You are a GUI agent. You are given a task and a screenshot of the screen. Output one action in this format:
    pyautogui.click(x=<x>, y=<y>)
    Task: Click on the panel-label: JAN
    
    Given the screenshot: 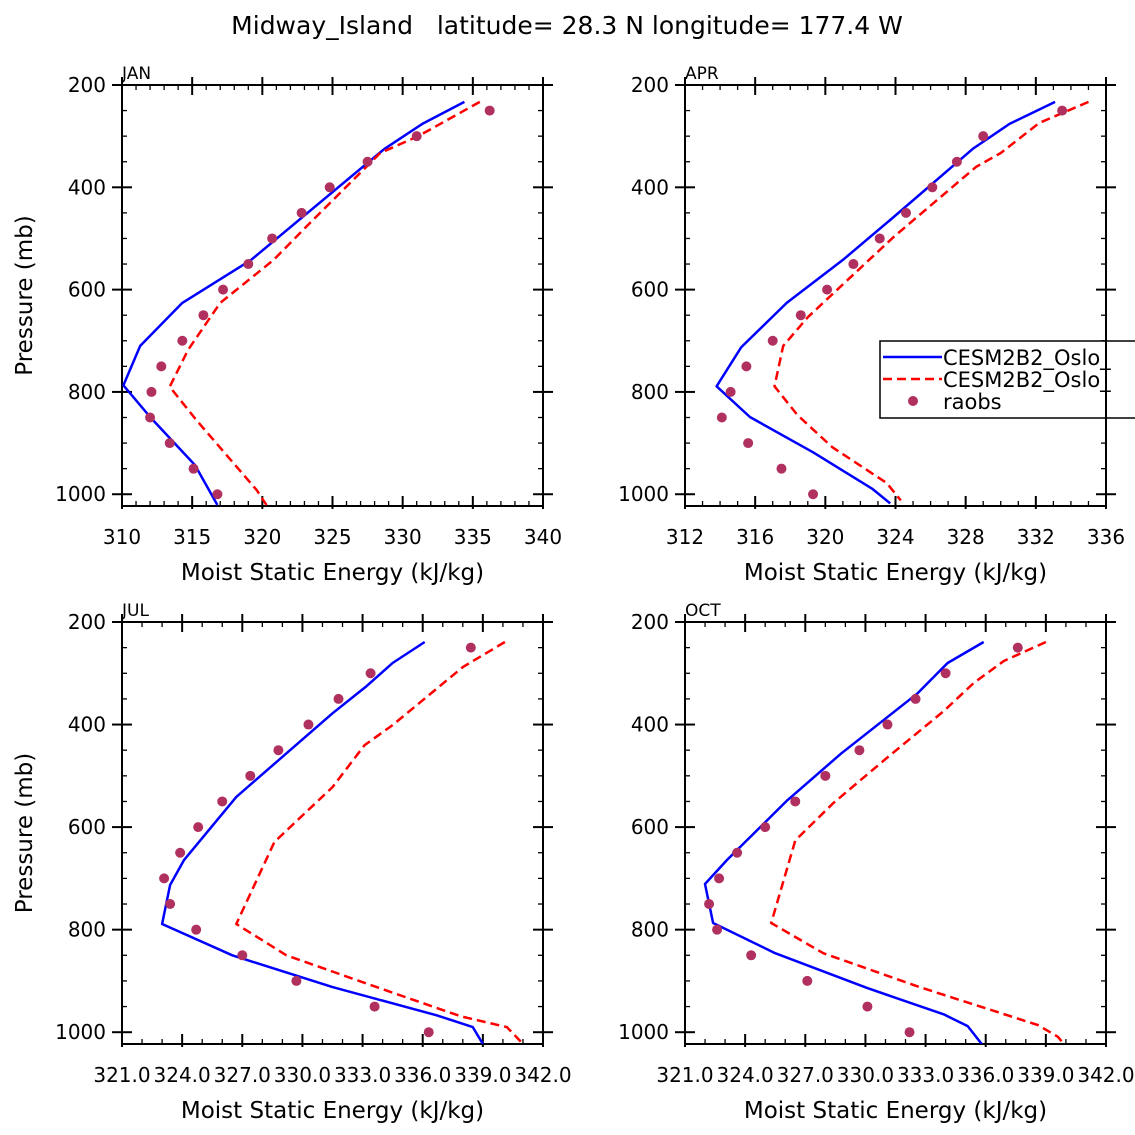 What is the action you would take?
    pyautogui.click(x=136, y=74)
    